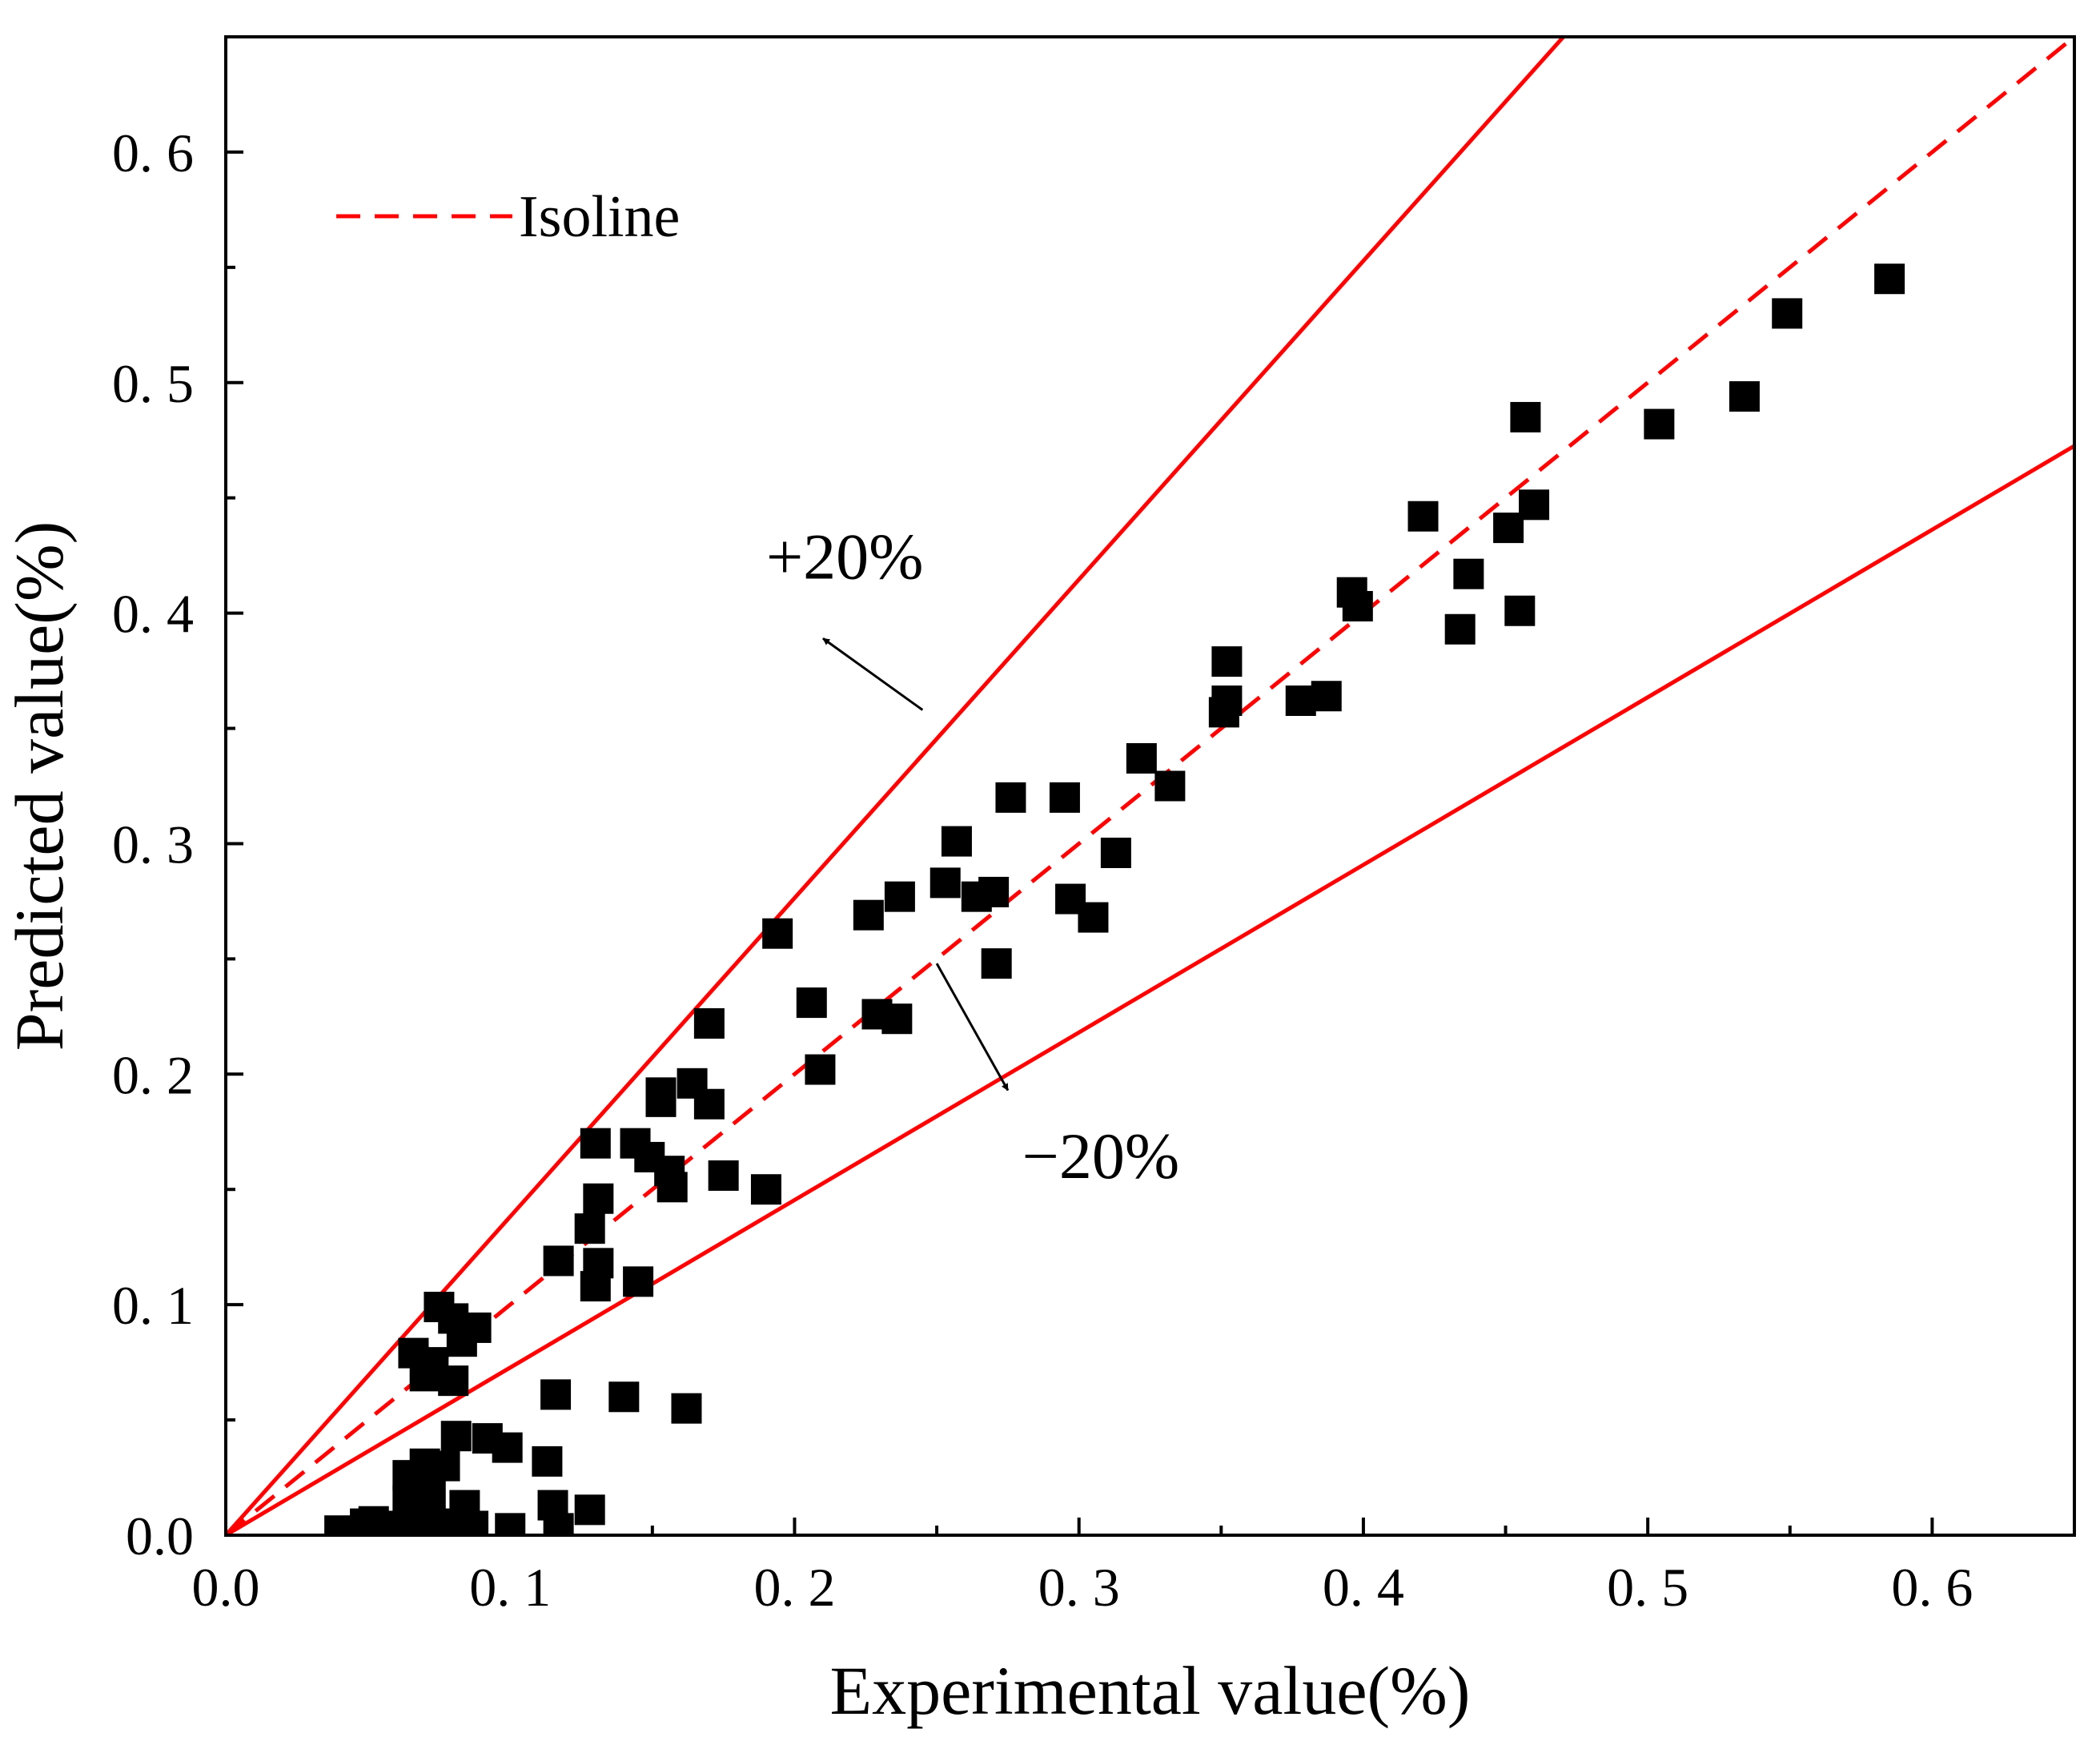 This screenshot has width=2100, height=1741. Describe the element at coordinates (153, 153) in the screenshot. I see `y-tick-label: 0. 6` at that location.